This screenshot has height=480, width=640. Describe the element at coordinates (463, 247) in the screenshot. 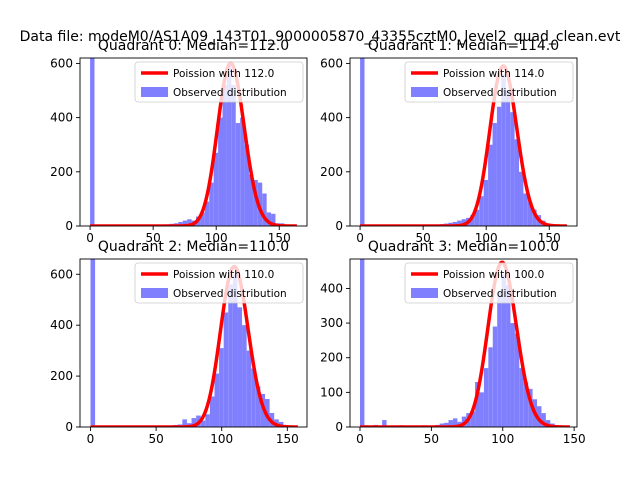

I see `subplot-title: Quadrant 3: Median=100.0` at that location.